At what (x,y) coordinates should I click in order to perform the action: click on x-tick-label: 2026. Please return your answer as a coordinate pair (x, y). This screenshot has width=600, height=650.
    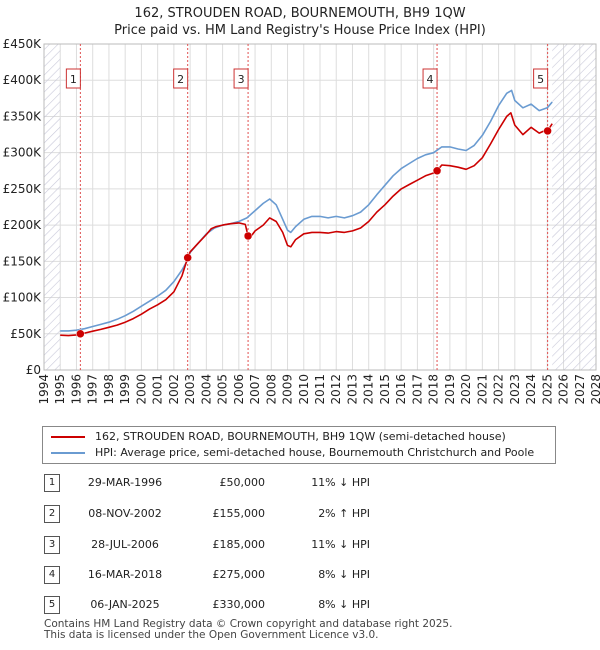
    Looking at the image, I should click on (564, 389).